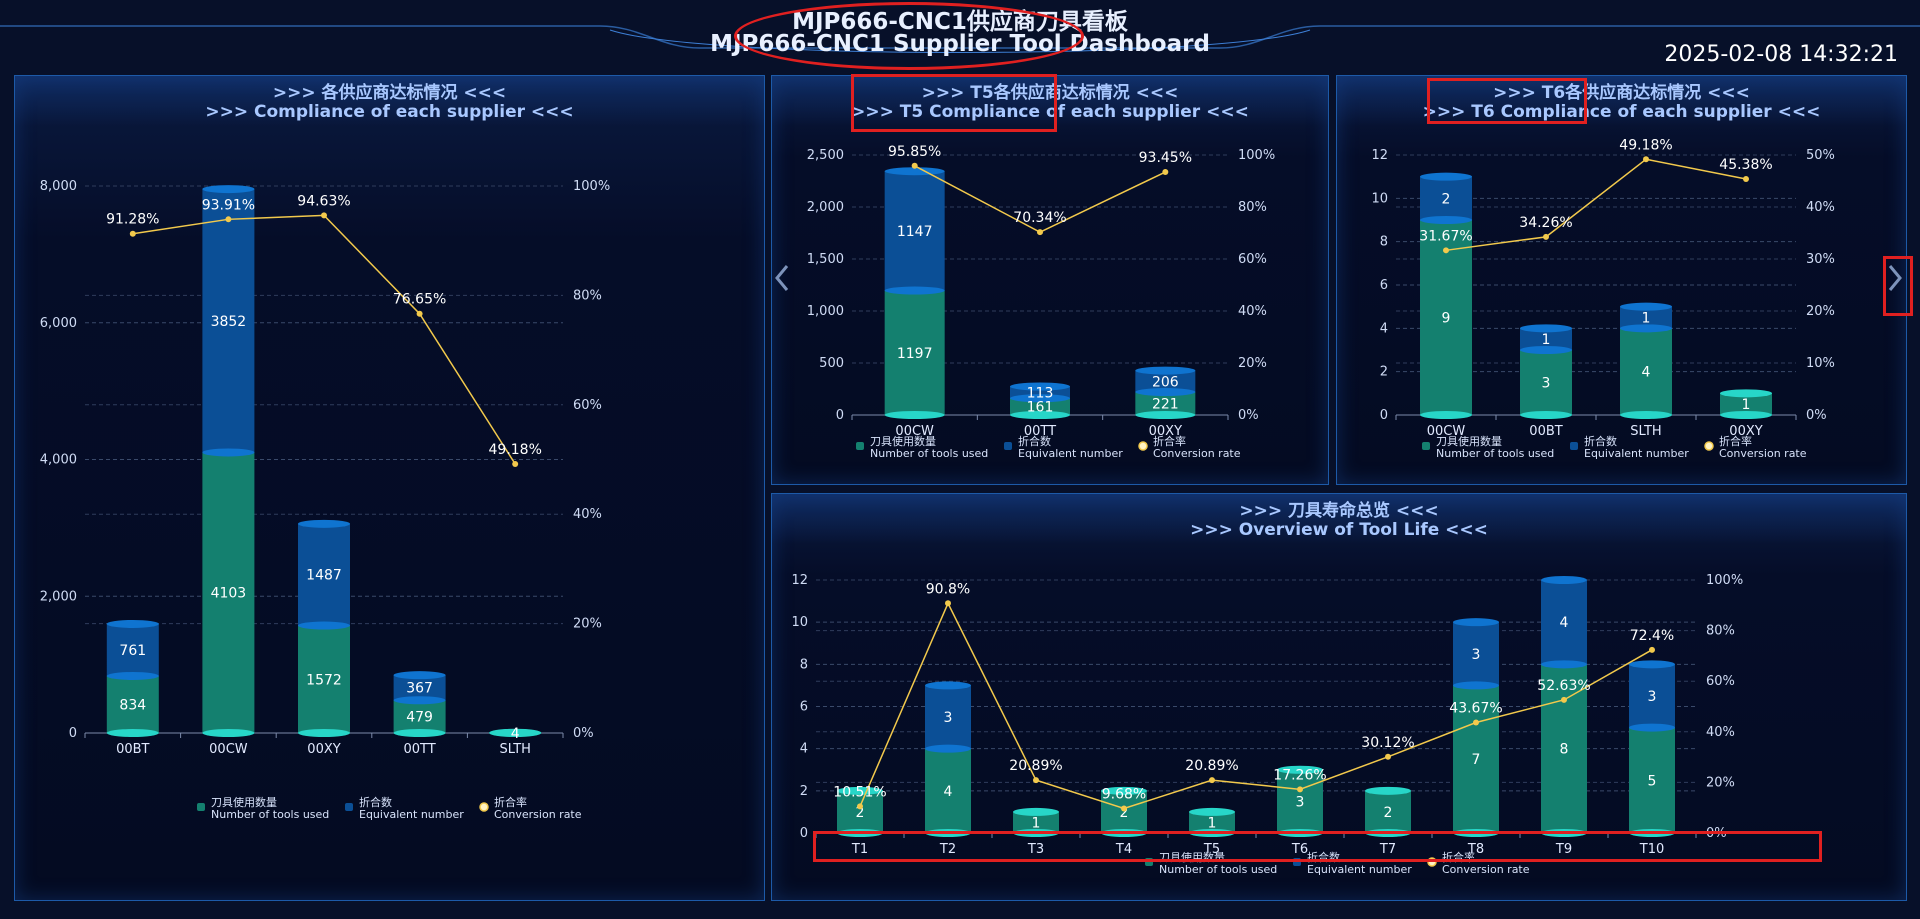 This screenshot has height=919, width=1920. What do you see at coordinates (587, 405) in the screenshot?
I see `y2-tick-label: 60%` at bounding box center [587, 405].